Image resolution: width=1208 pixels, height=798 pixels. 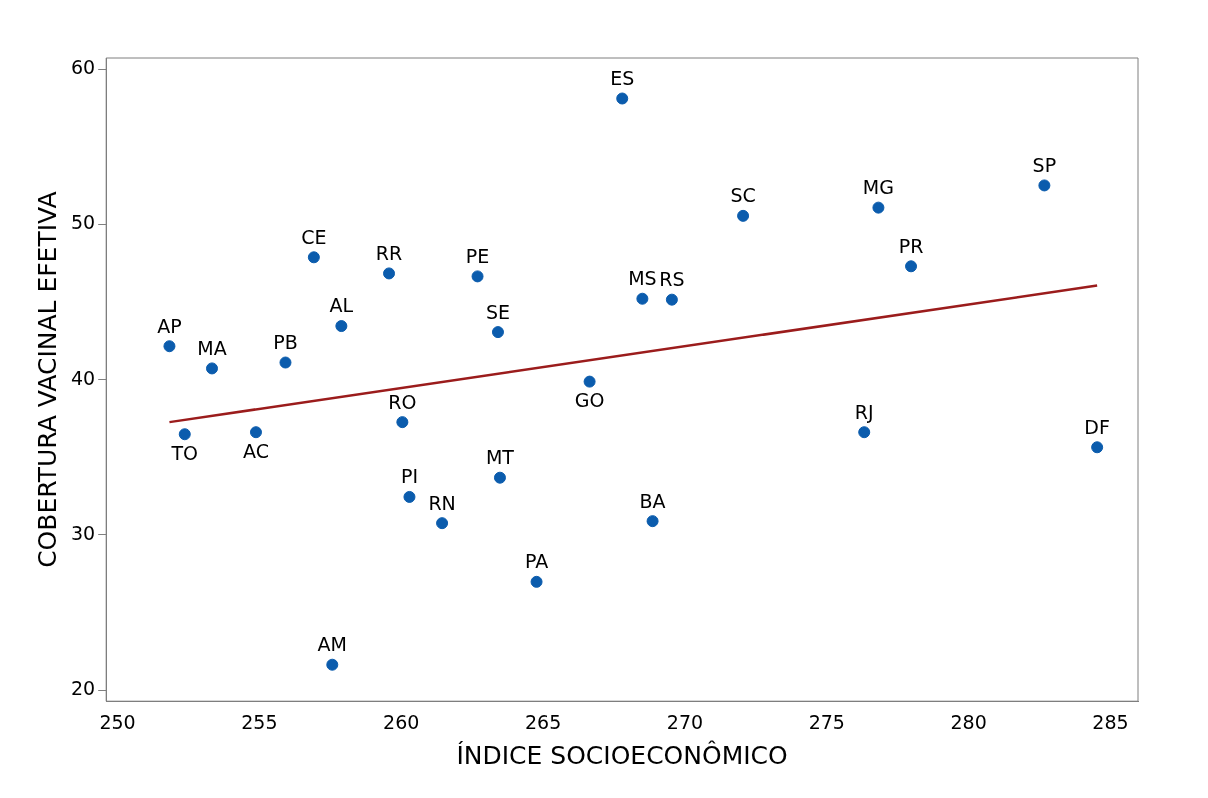 What do you see at coordinates (47, 379) in the screenshot?
I see `y-axis-title: COBERTURA VACINAL EFETIVA` at bounding box center [47, 379].